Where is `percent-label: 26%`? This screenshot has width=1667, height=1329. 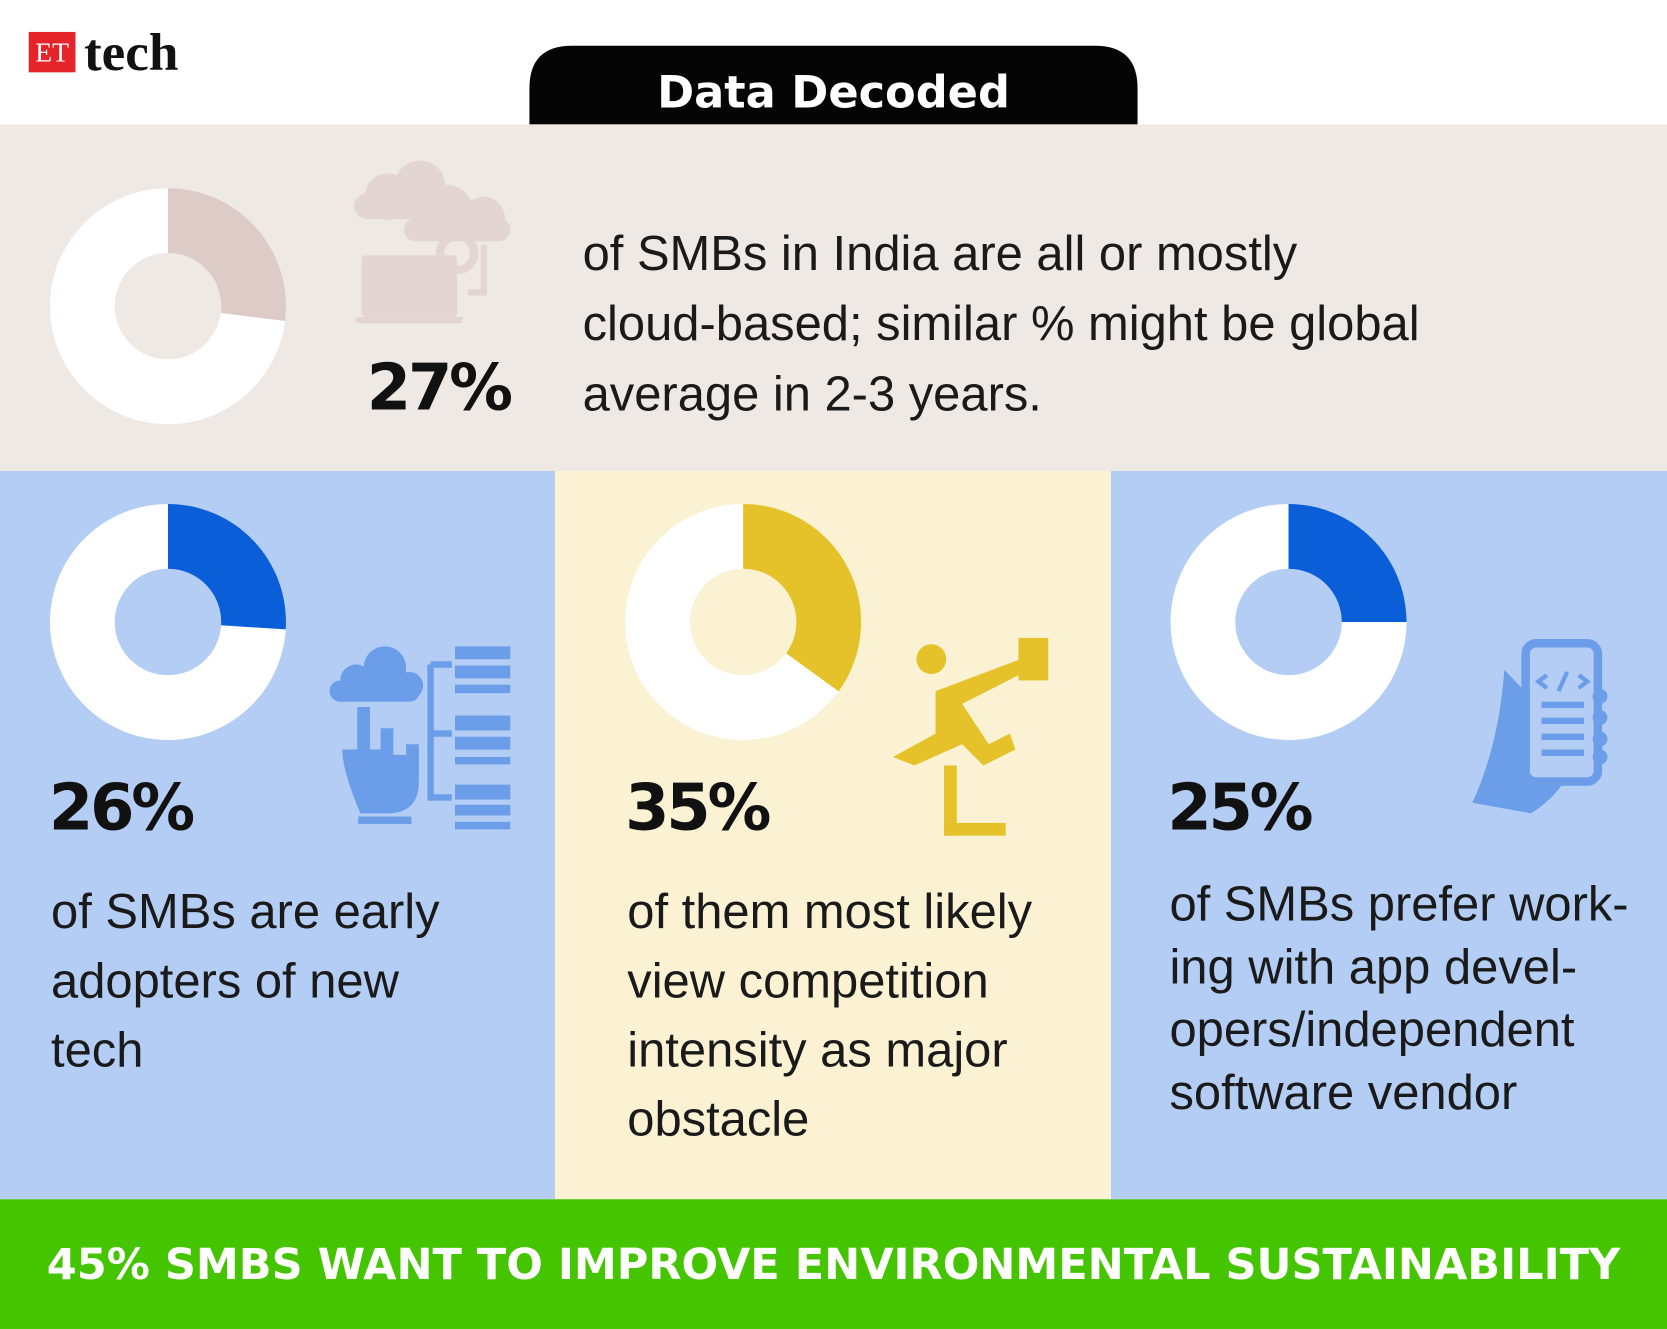
percent-label: 26% is located at coordinates (121, 808).